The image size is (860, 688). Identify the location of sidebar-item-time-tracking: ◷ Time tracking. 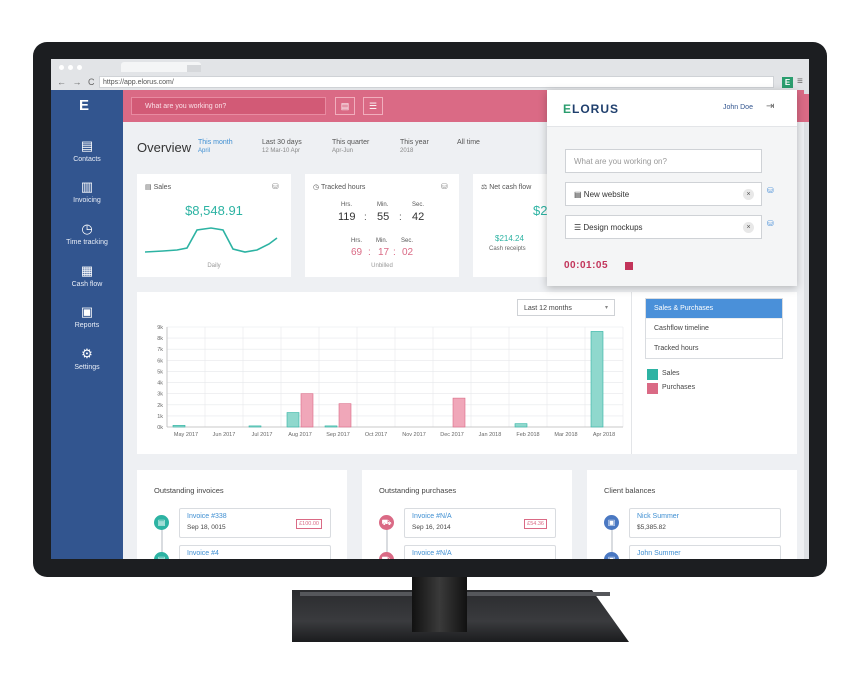
(87, 233).